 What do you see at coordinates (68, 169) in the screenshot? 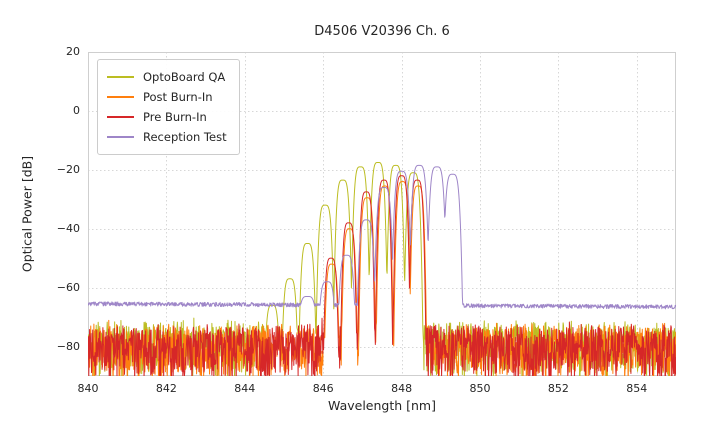
I see `y-tick-label: −20` at bounding box center [68, 169].